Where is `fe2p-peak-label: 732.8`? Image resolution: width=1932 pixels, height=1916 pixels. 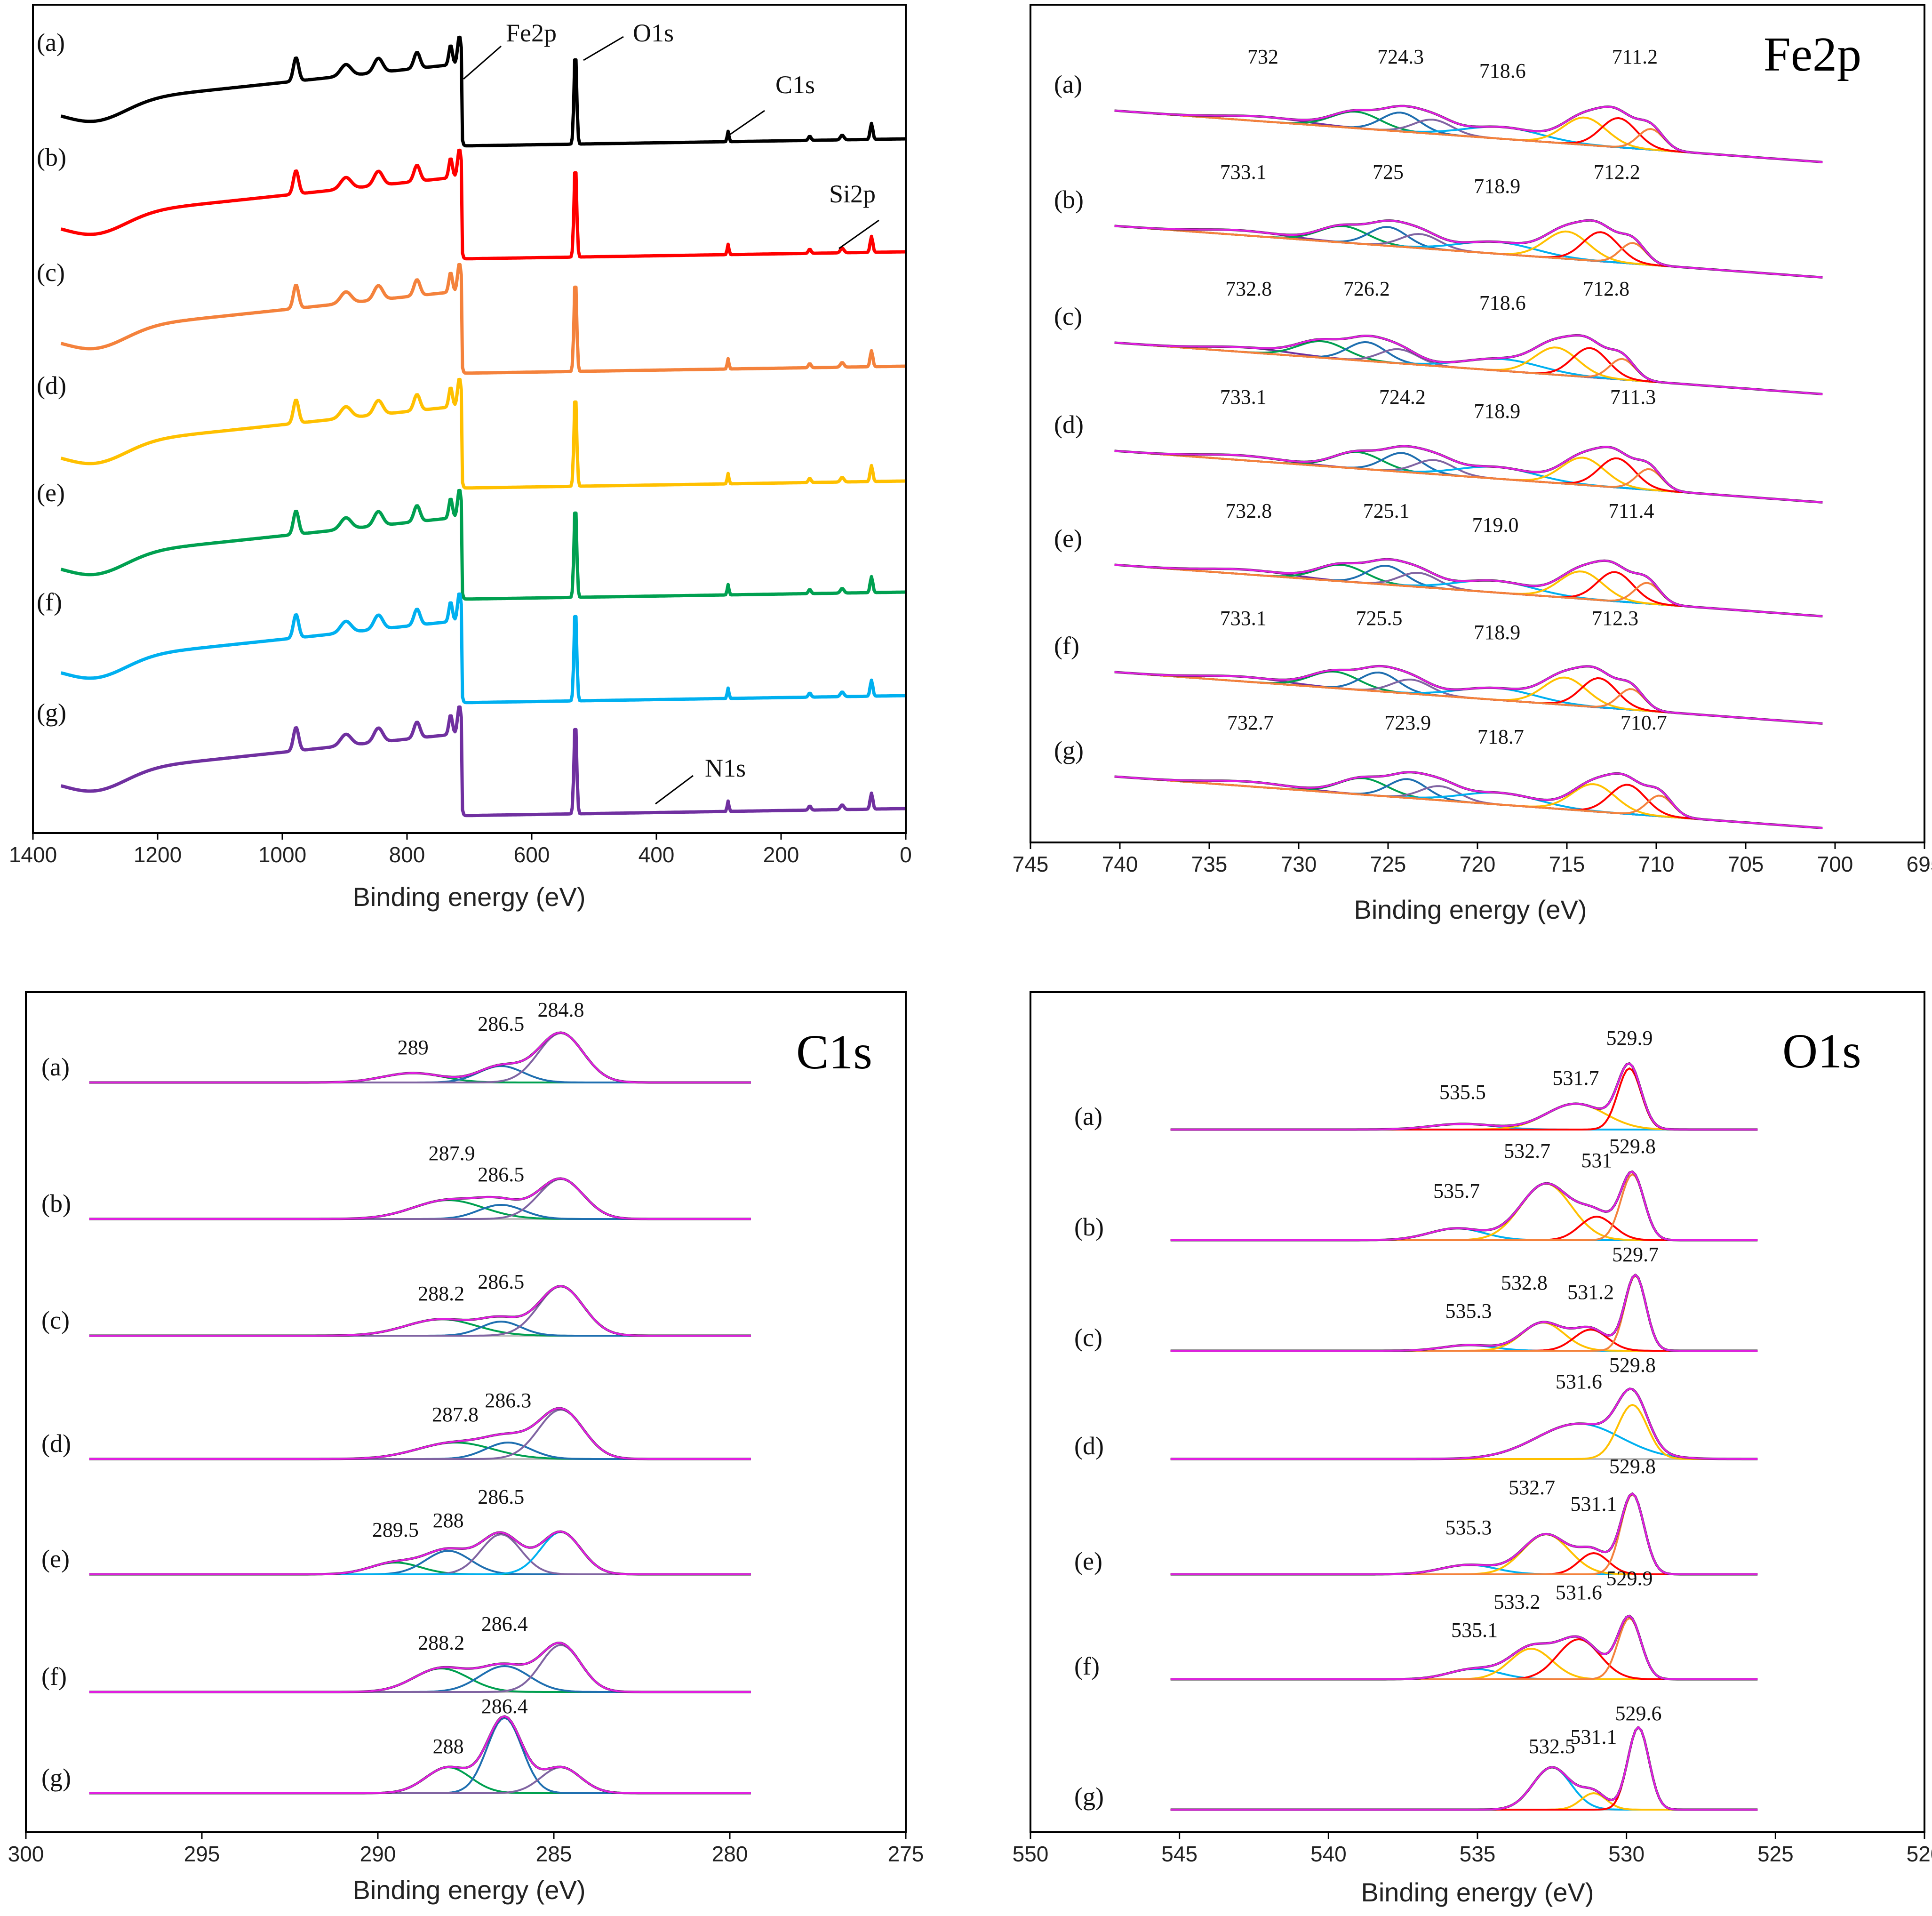 fe2p-peak-label: 732.8 is located at coordinates (1248, 288).